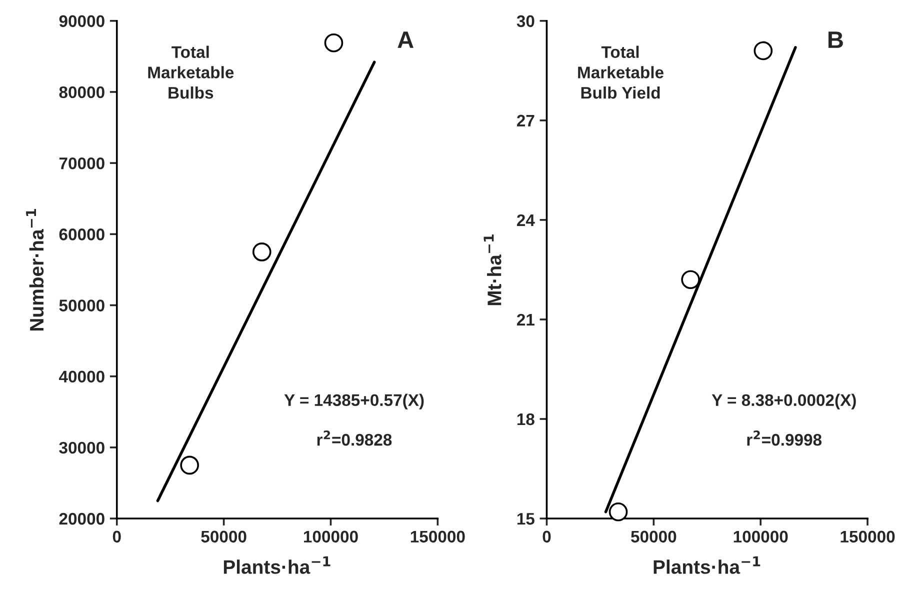  What do you see at coordinates (354, 438) in the screenshot?
I see `annotation: r$^{2}$=0.9828` at bounding box center [354, 438].